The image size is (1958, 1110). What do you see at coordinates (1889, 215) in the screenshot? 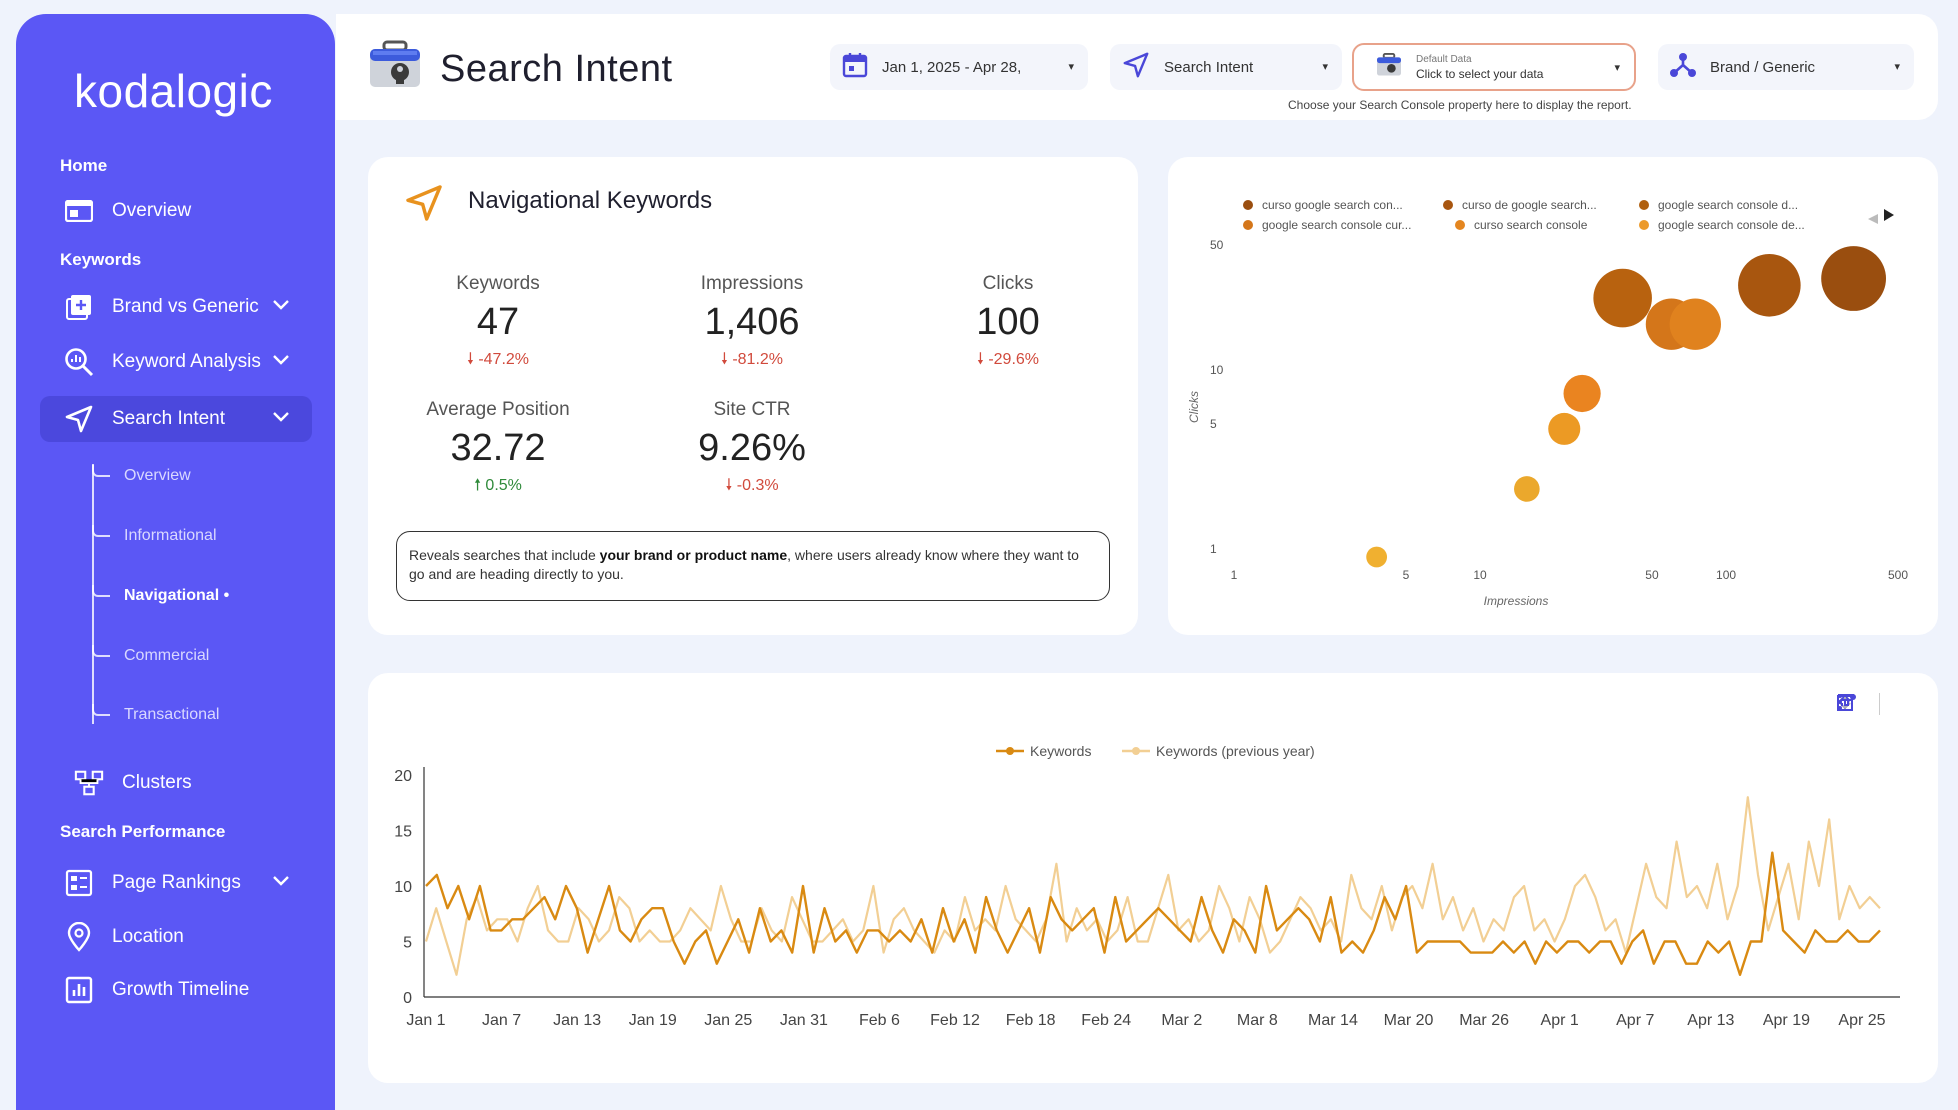
I see `legend-next-icon` at bounding box center [1889, 215].